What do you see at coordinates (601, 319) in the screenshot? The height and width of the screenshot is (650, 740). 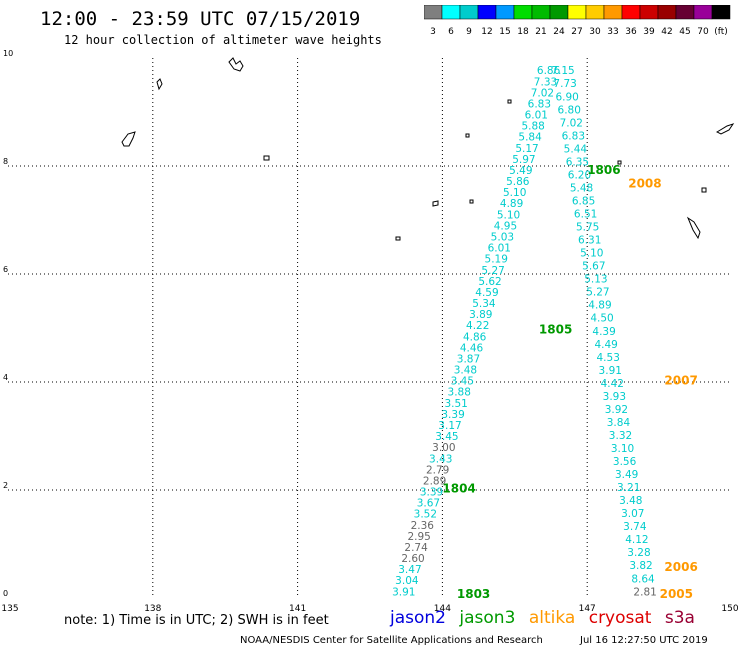 I see `wave-height-value: 4.50` at bounding box center [601, 319].